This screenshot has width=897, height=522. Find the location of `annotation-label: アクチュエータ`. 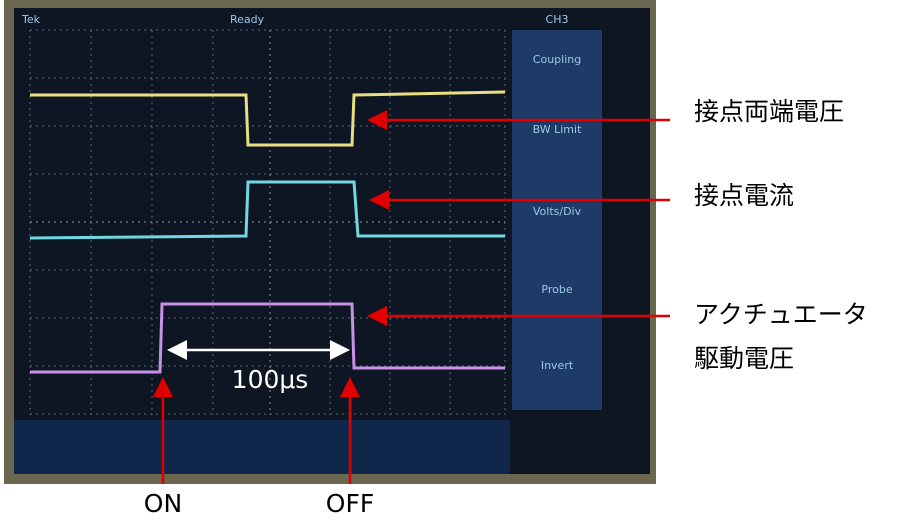

annotation-label: アクチュエータ is located at coordinates (781, 314).